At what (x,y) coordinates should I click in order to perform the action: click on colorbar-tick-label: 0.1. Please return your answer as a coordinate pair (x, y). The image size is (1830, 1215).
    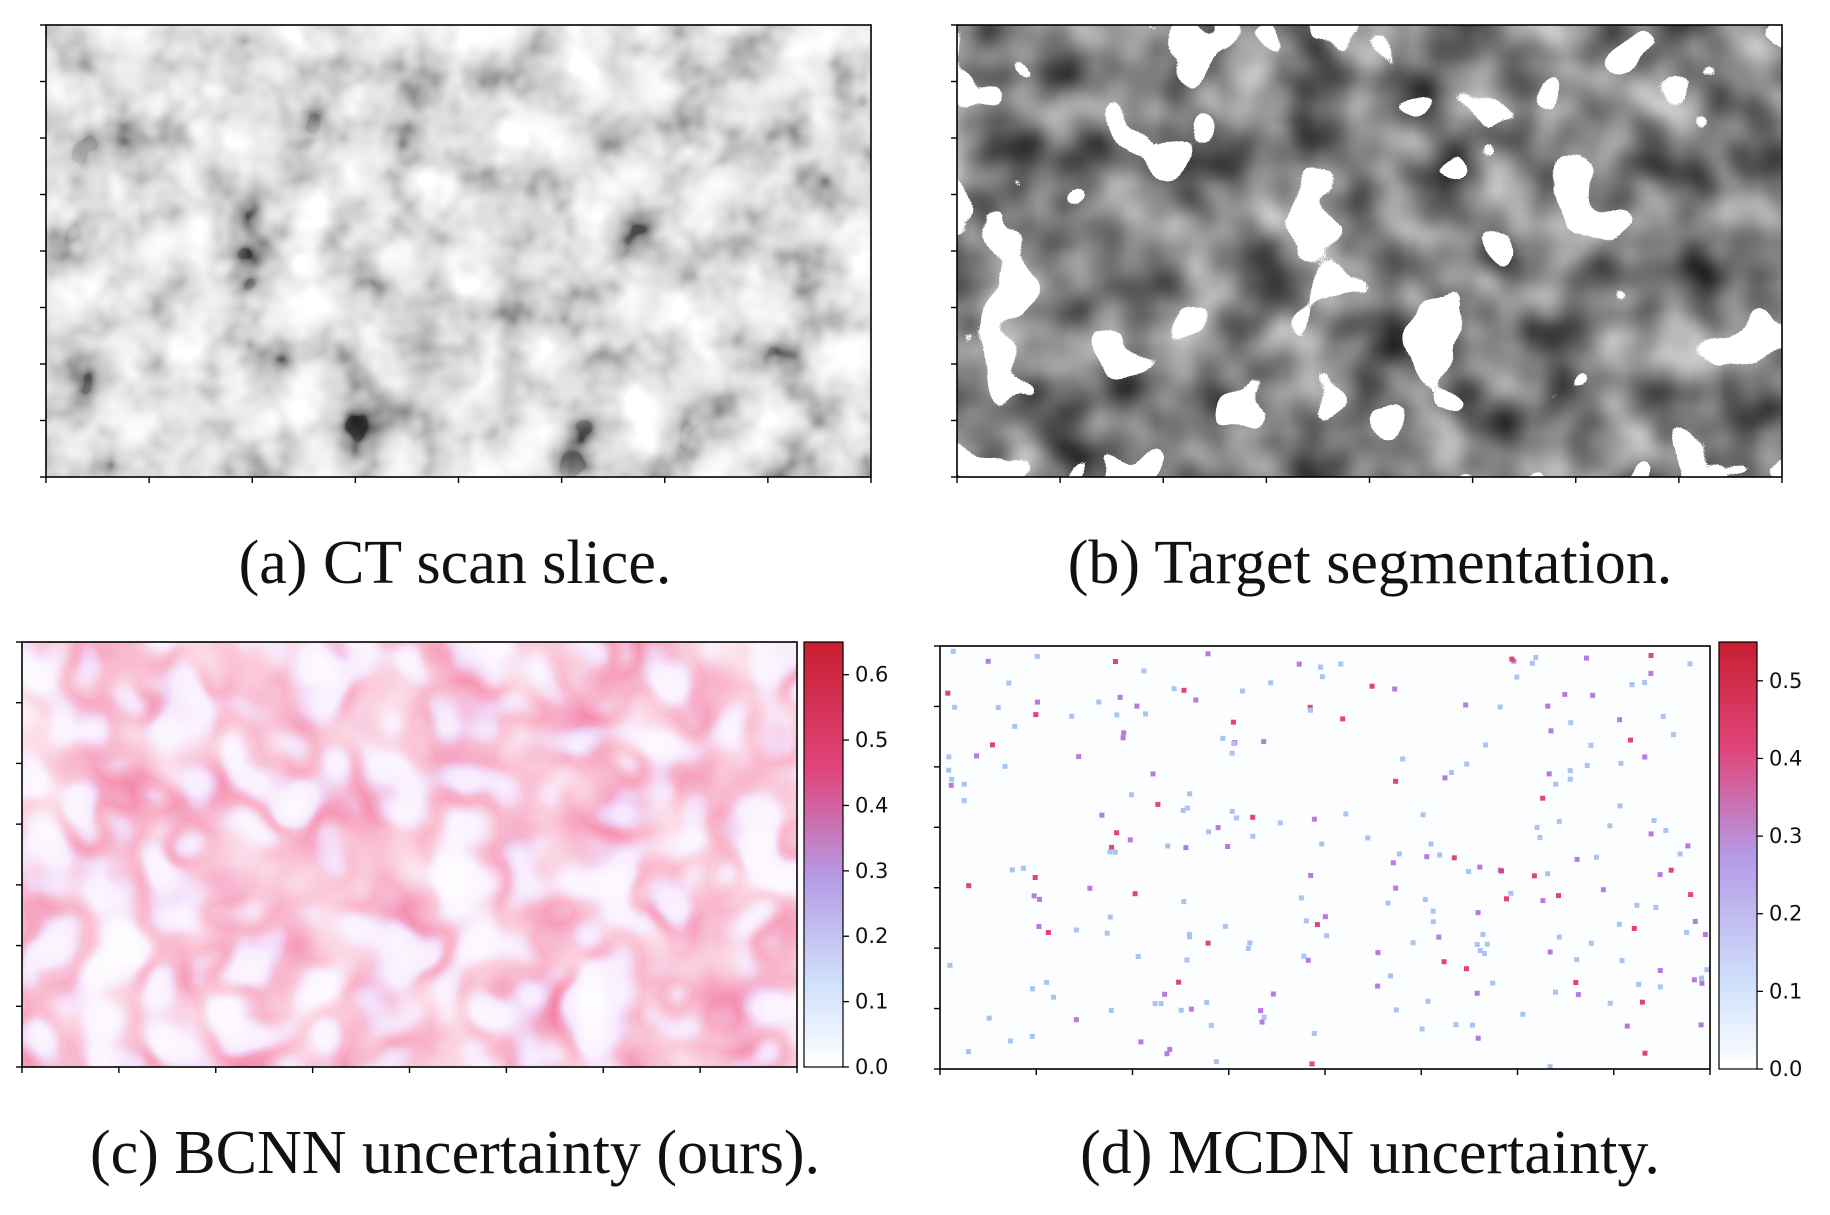
    Looking at the image, I should click on (1785, 991).